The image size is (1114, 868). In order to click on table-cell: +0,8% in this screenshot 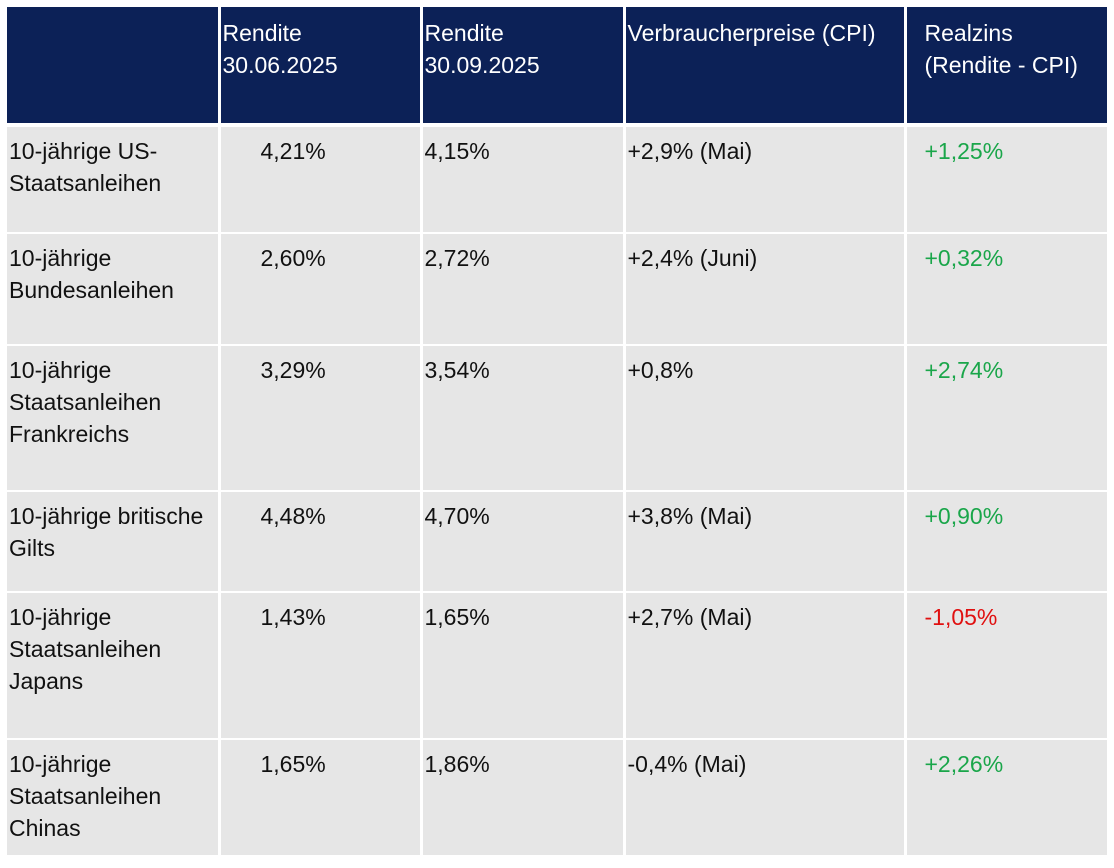, I will do `click(765, 418)`.